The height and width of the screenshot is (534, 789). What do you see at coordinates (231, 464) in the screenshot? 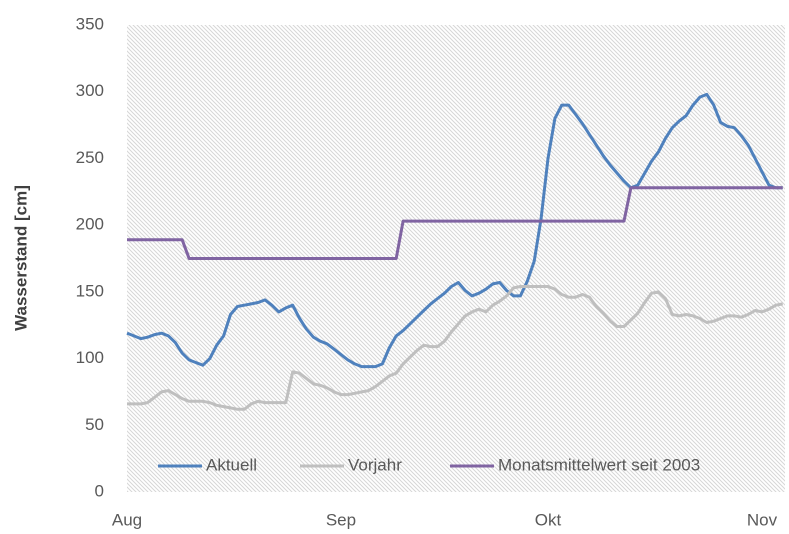
I see `legend-label: Aktuell` at bounding box center [231, 464].